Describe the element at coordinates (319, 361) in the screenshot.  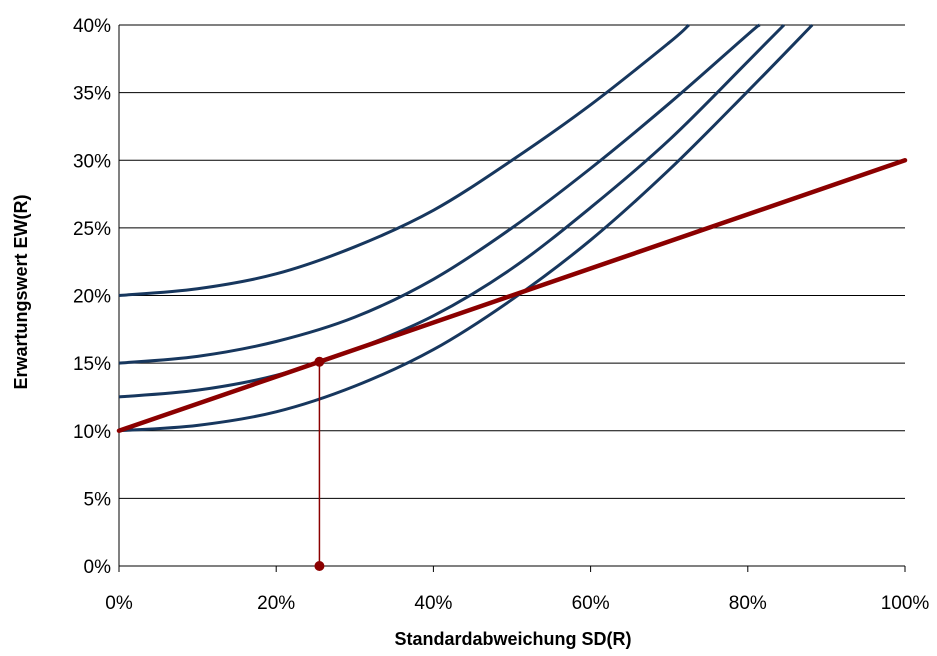
I see `tangency-point` at that location.